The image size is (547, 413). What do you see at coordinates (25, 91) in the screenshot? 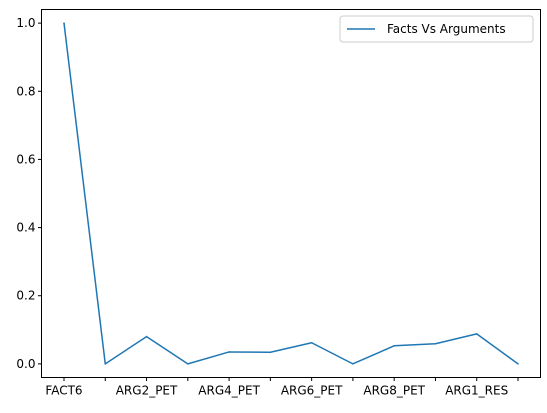
I see `y-tick-label: 0.8` at bounding box center [25, 91].